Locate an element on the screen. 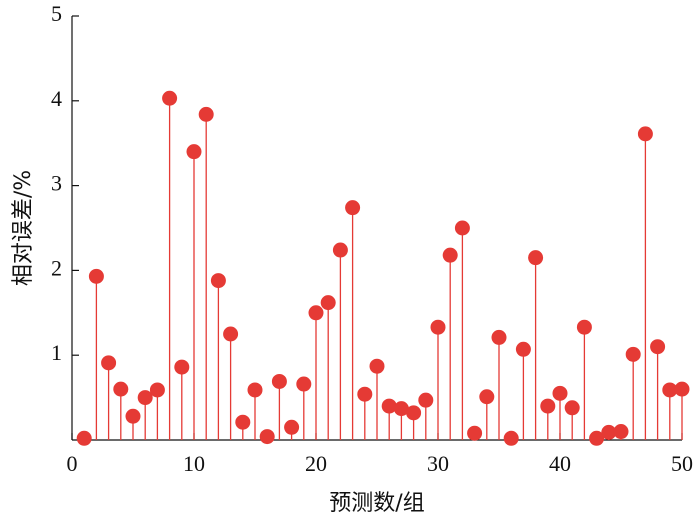  x-tick-label: 10 is located at coordinates (194, 463).